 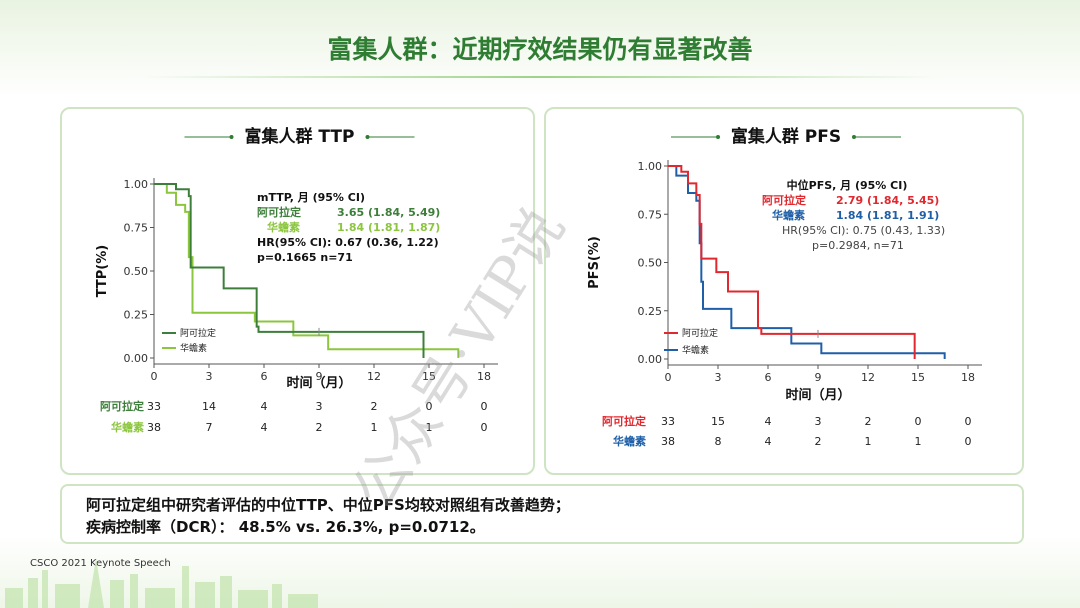 What do you see at coordinates (102, 271) in the screenshot?
I see `y-axis-label: TTP(%)` at bounding box center [102, 271].